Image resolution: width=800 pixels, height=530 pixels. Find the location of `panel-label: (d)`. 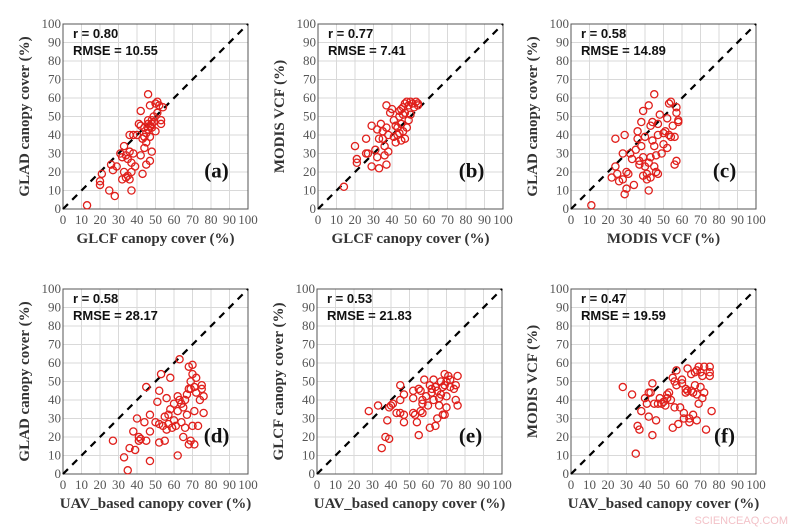

panel-label: (d) is located at coordinates (217, 436).